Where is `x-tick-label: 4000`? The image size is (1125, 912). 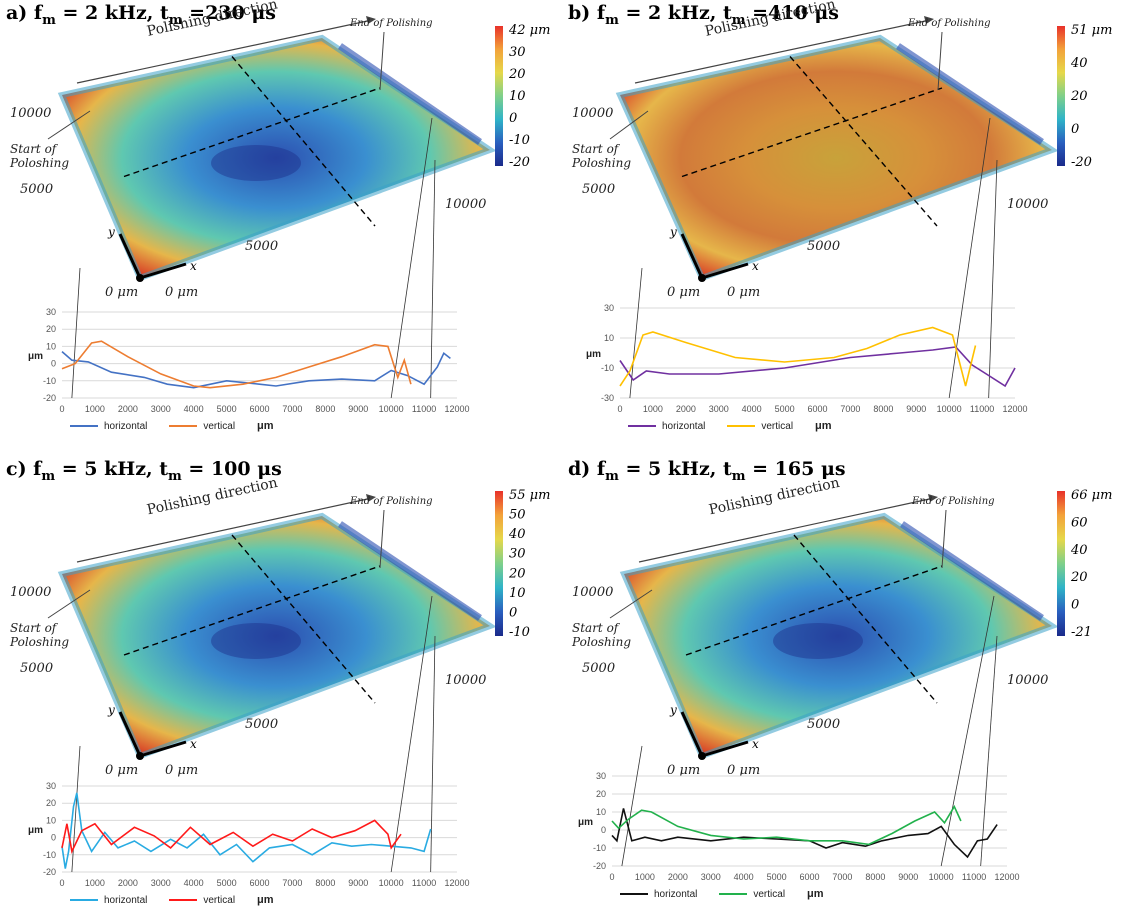
x-tick-label: 4000 is located at coordinates (194, 883).